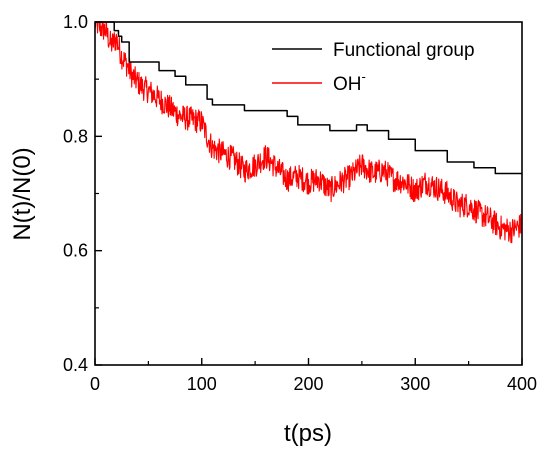 The width and height of the screenshot is (550, 451). What do you see at coordinates (202, 384) in the screenshot?
I see `x-tick-label: 100` at bounding box center [202, 384].